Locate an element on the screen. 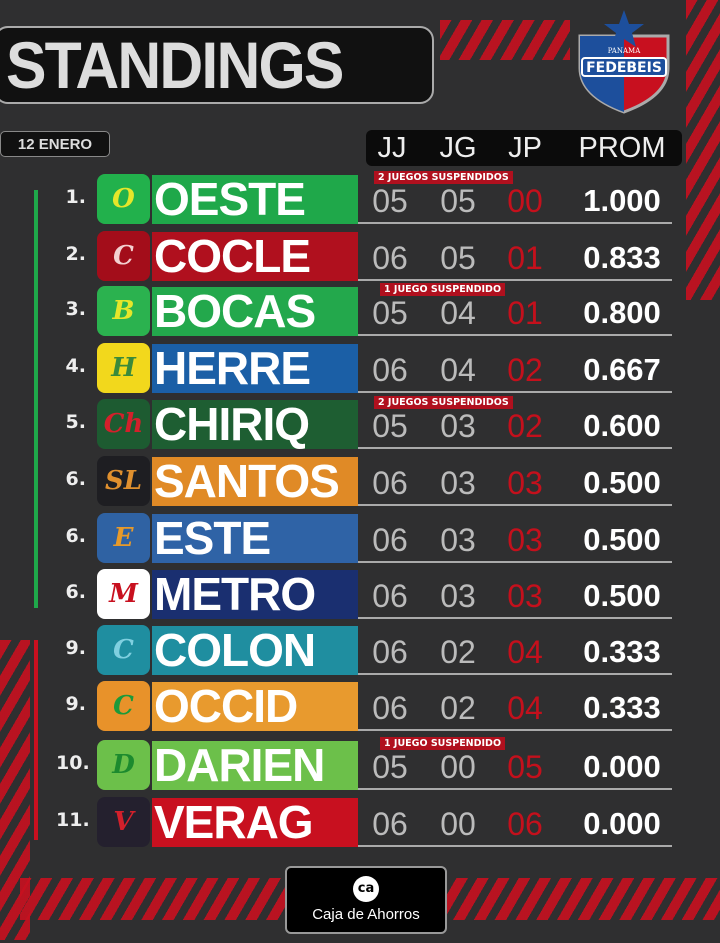  col-jp: JP is located at coordinates (525, 148).